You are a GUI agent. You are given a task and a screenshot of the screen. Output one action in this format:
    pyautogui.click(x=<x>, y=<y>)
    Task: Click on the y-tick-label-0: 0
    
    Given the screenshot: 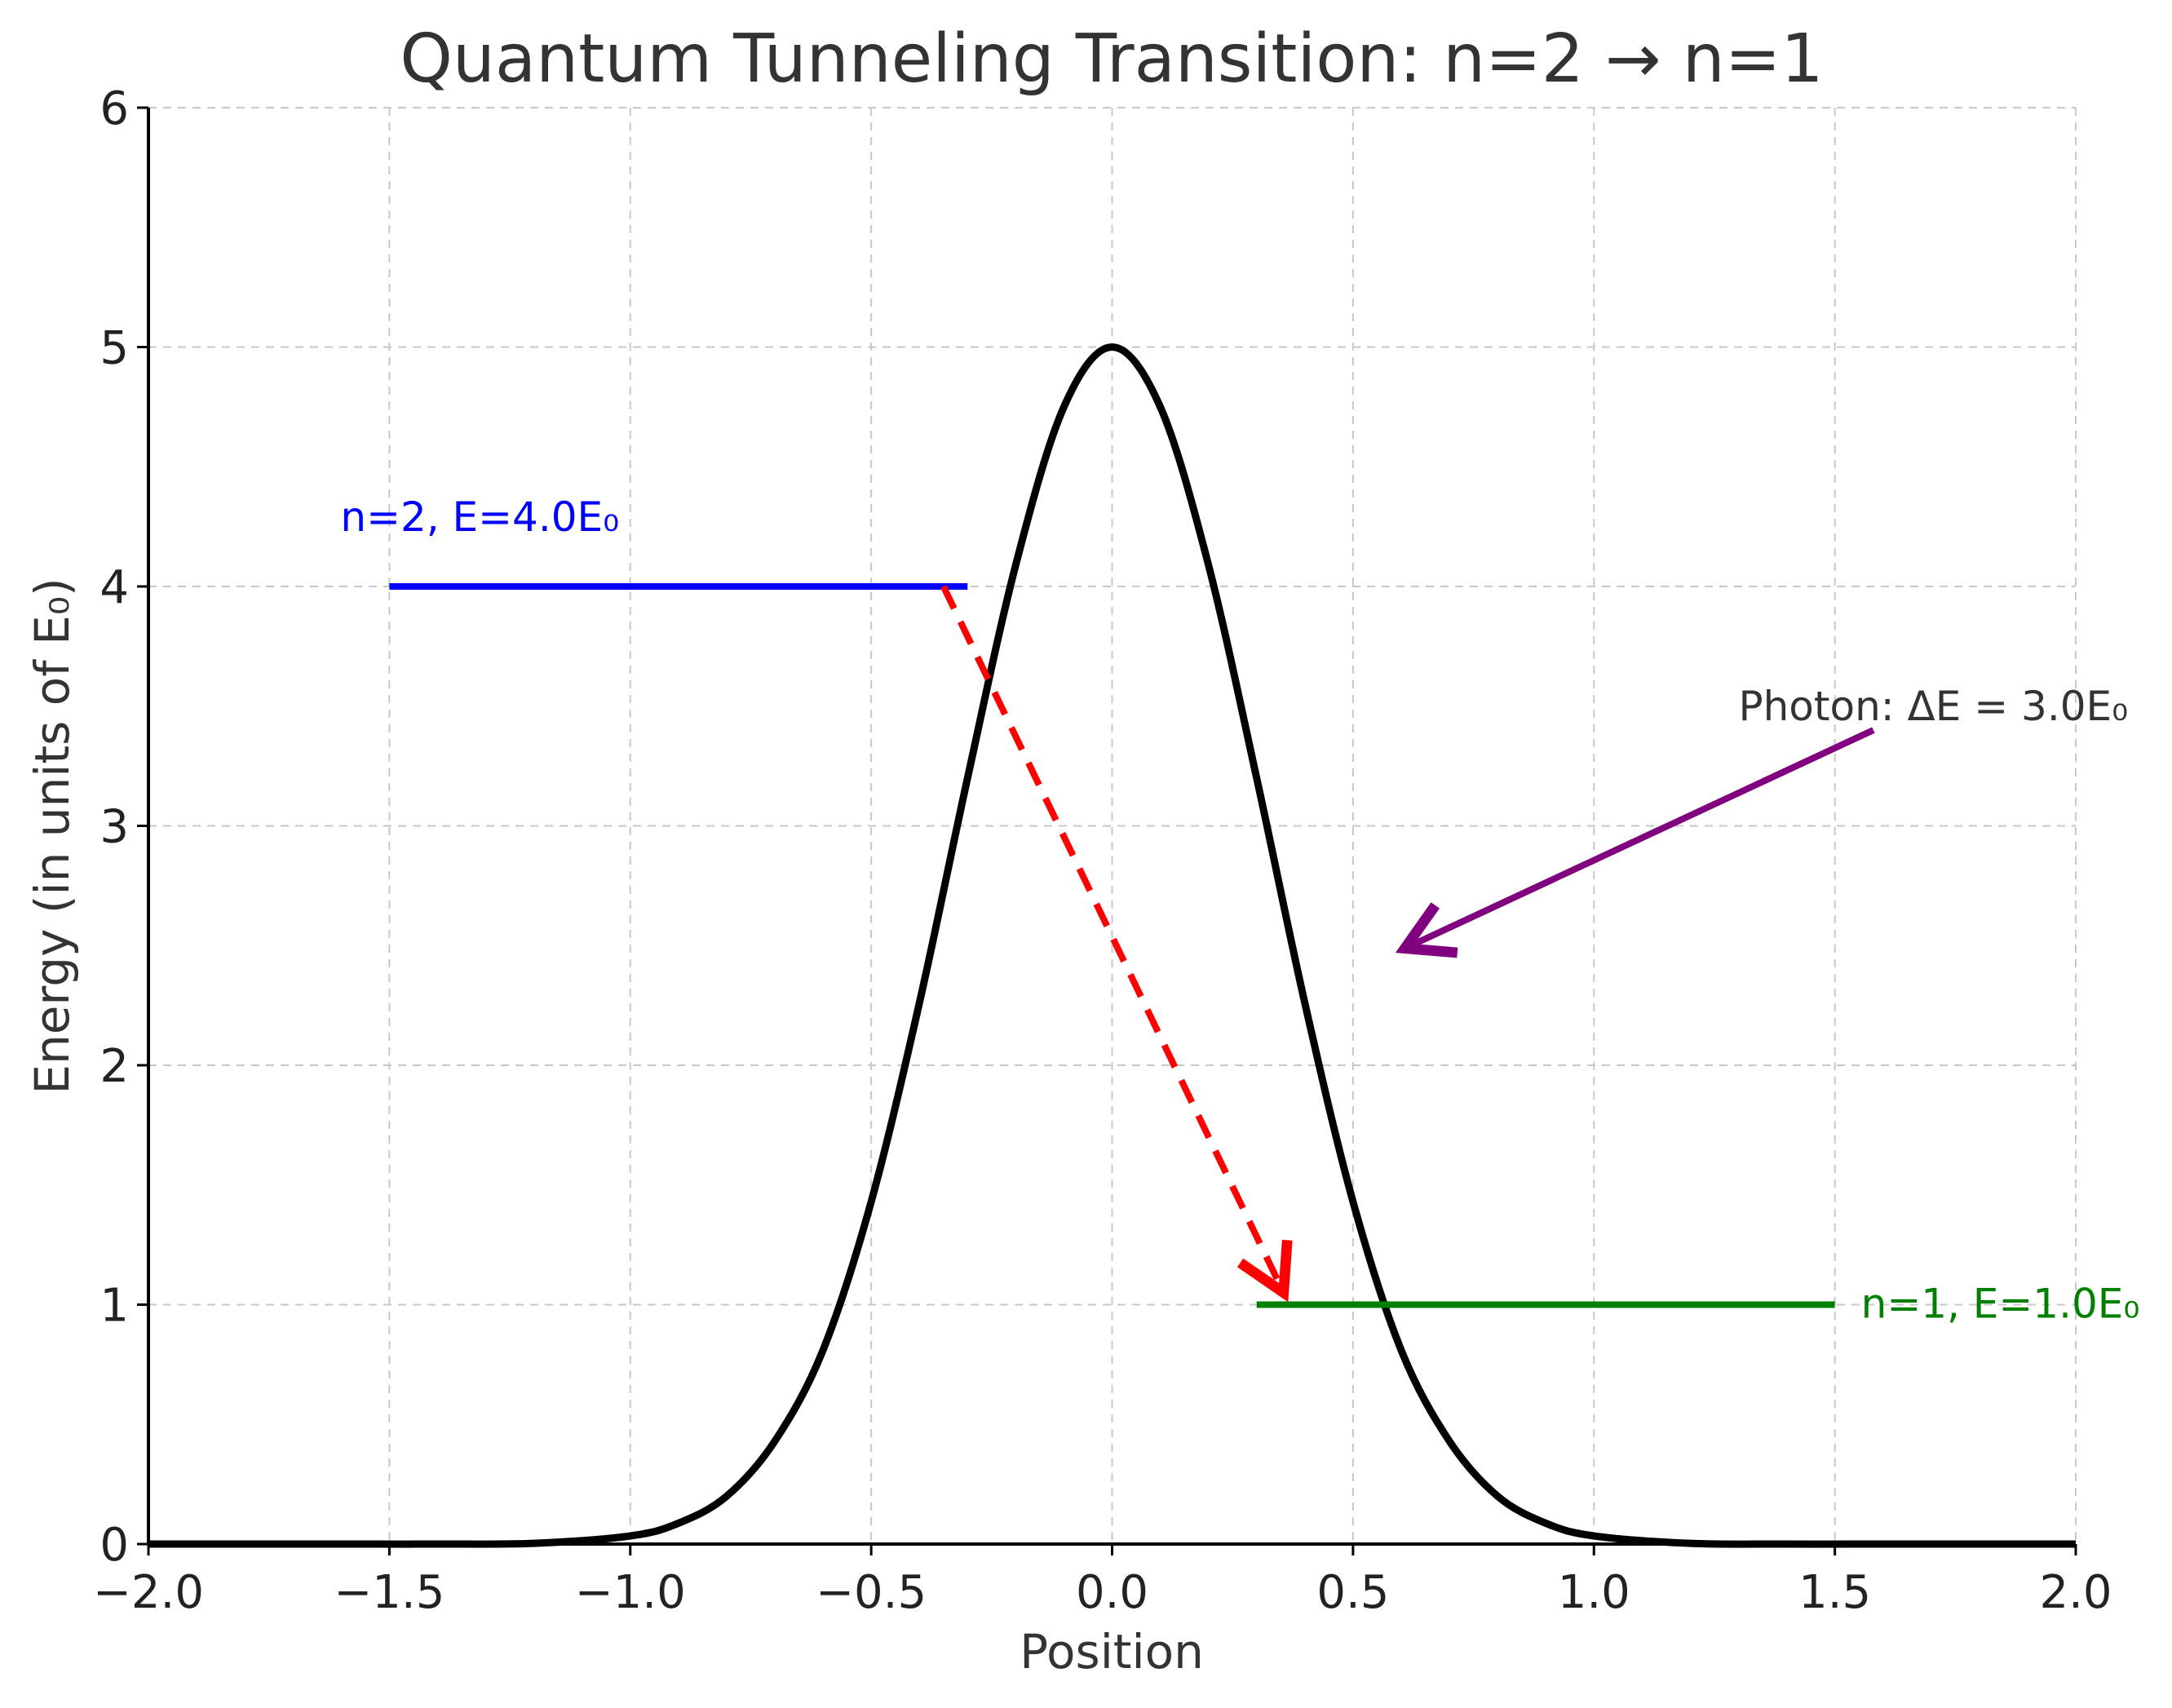 What is the action you would take?
    pyautogui.click(x=114, y=1545)
    